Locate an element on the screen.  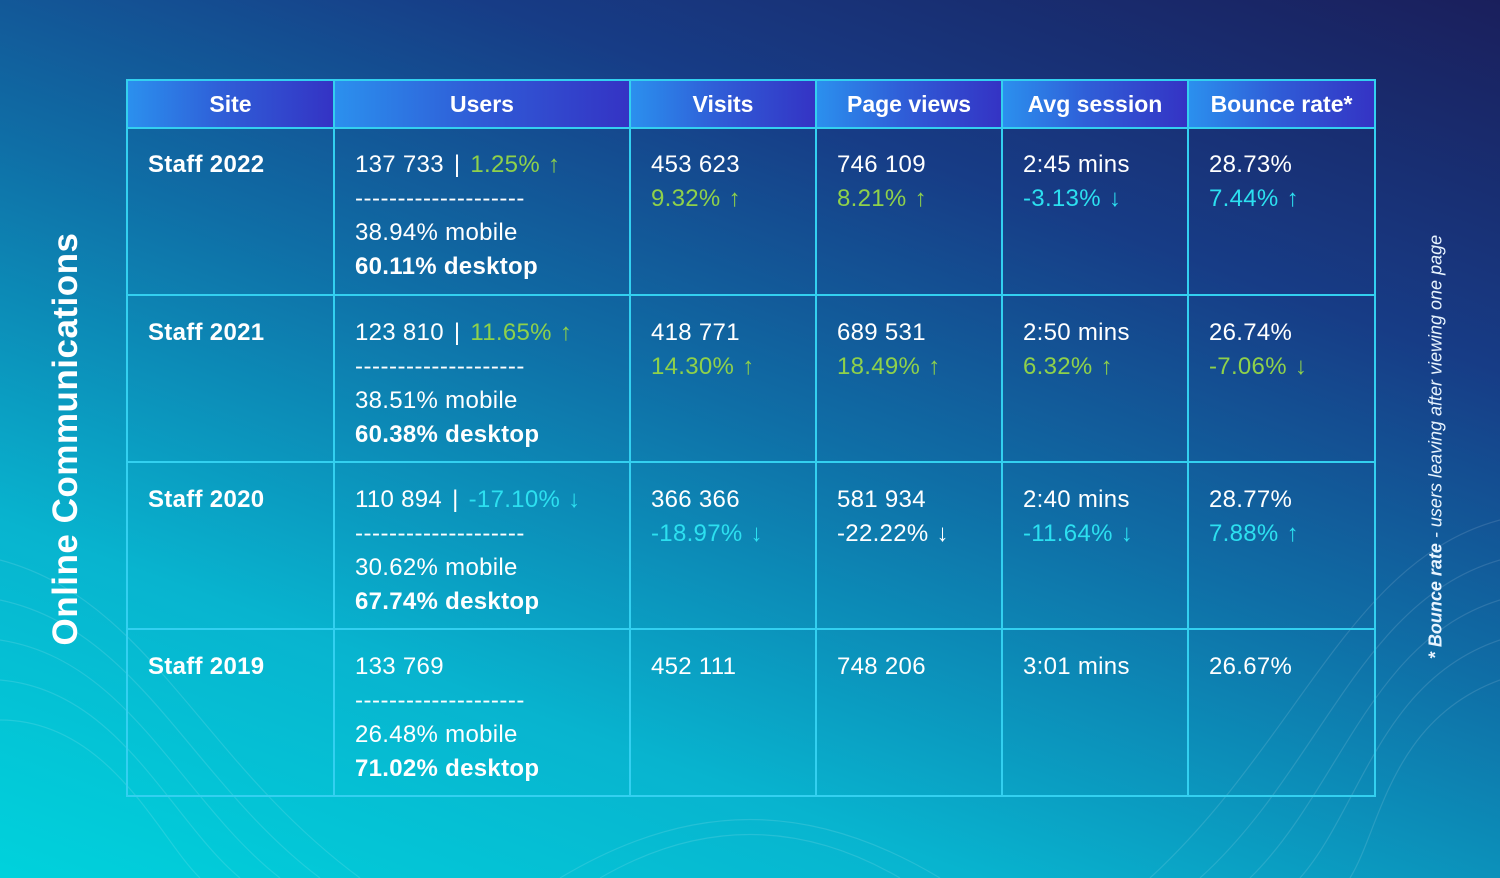
page-views-change: 18.49% ↑ is located at coordinates (919, 367).